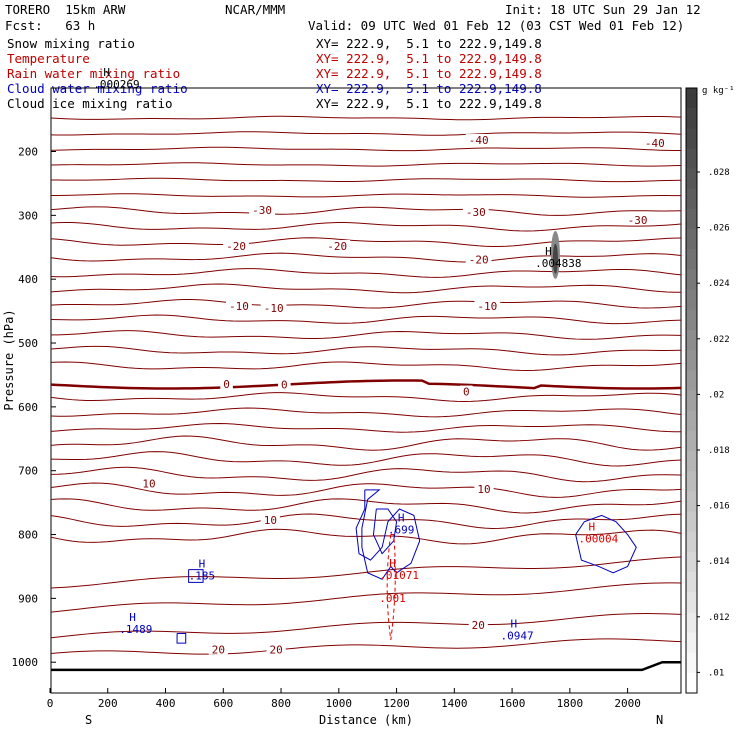 The image size is (740, 740). Describe the element at coordinates (28, 471) in the screenshot. I see `y-tick-label: 700` at that location.